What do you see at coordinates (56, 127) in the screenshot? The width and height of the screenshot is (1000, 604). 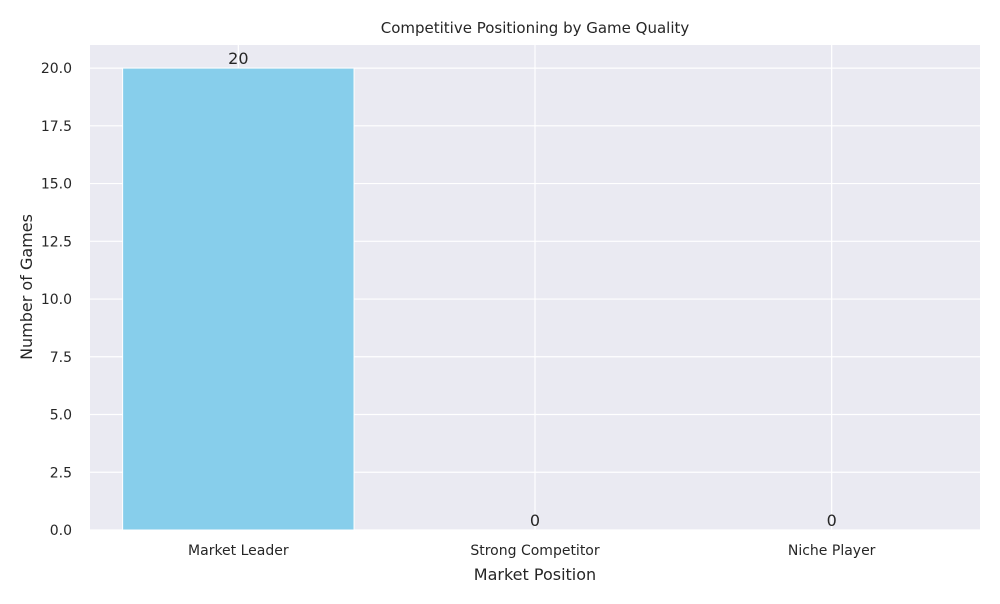 I see `y-tick-label: 17.5` at bounding box center [56, 127].